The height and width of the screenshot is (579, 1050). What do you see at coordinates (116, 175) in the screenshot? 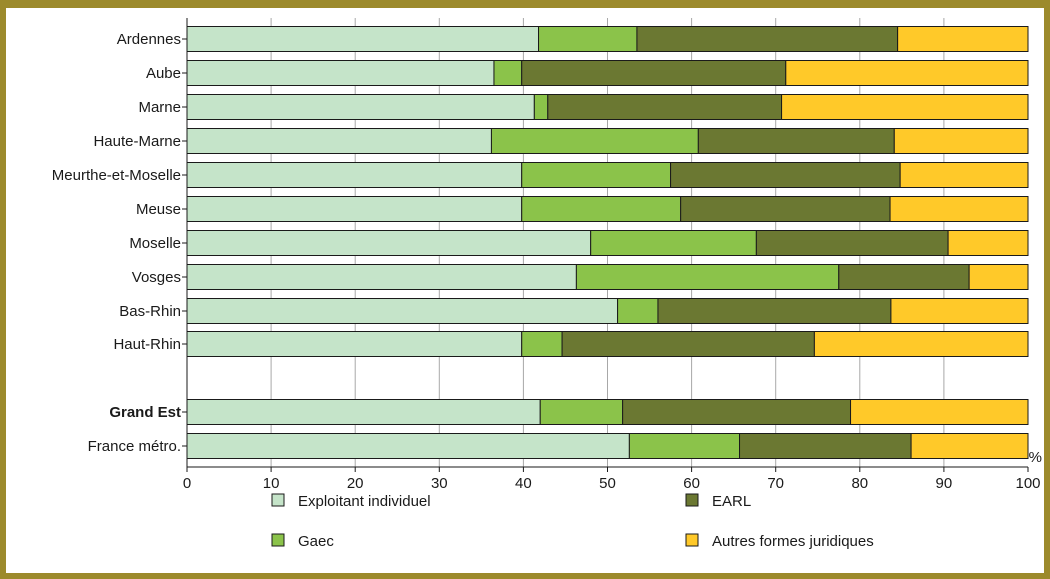
I see `category-label-meurthe-et-moselle: Meurthe-et-Moselle` at bounding box center [116, 175].